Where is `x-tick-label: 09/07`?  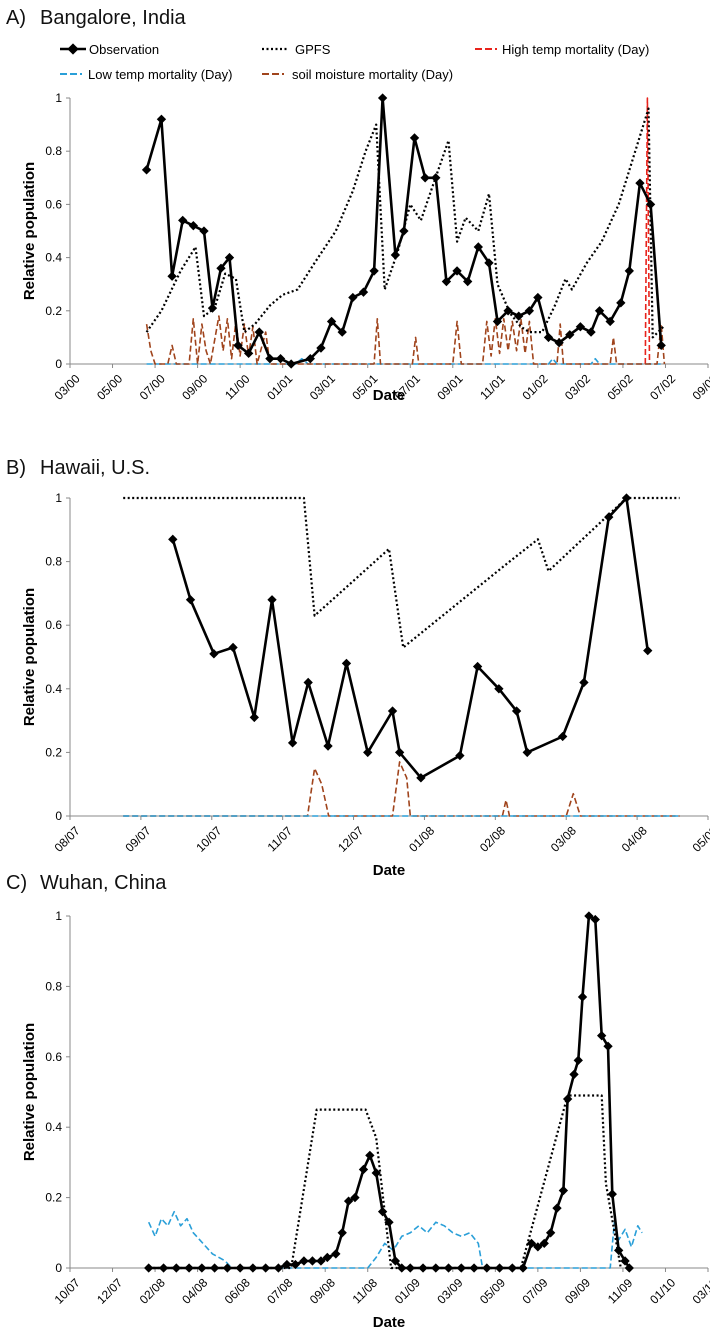
x-tick-label: 09/07 is located at coordinates (137, 838).